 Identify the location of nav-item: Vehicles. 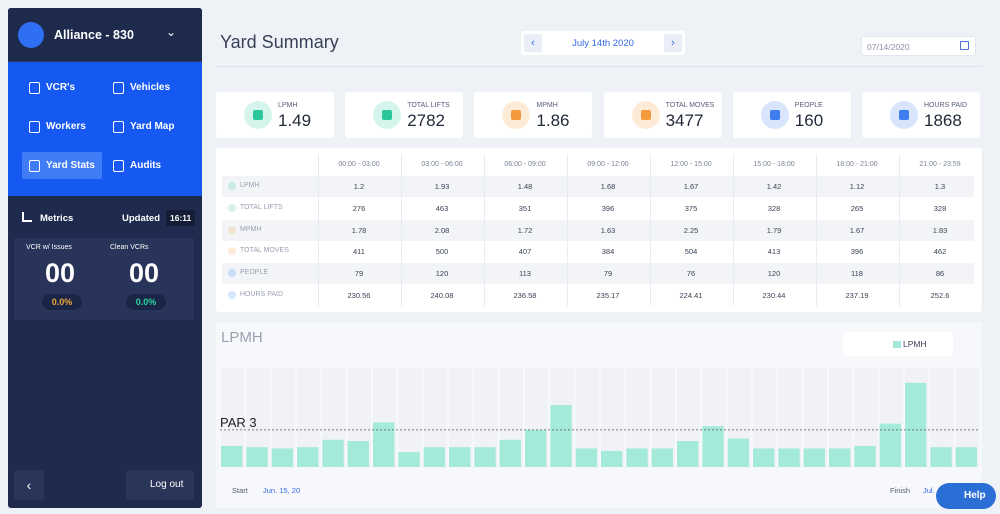
(146, 87).